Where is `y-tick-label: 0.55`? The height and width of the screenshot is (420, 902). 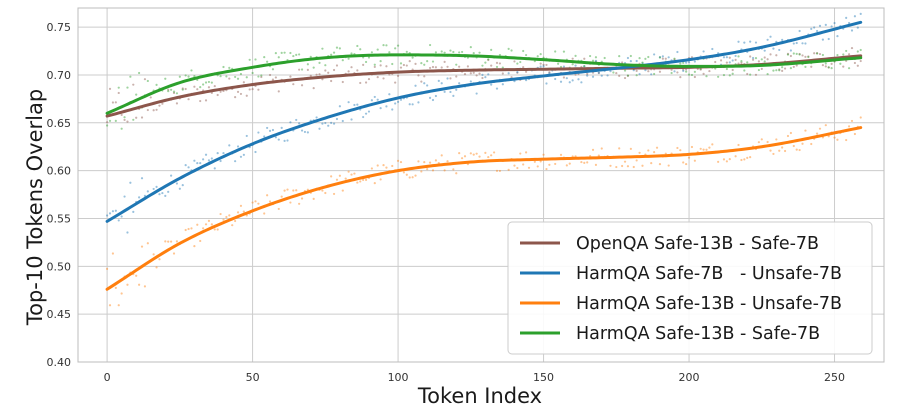
y-tick-label: 0.55 is located at coordinates (59, 218).